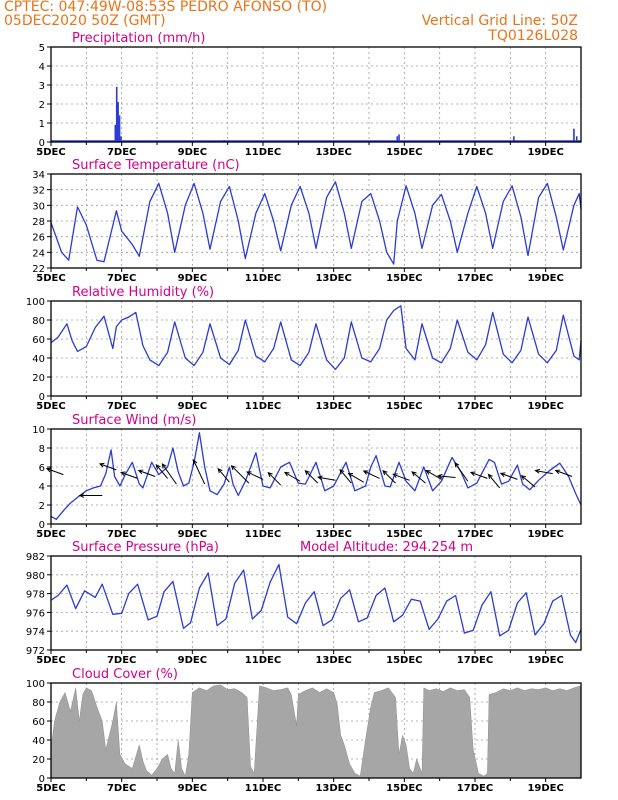 The width and height of the screenshot is (618, 800). I want to click on run-datetime: 05DEC2020 50Z (GMT), so click(85, 21).